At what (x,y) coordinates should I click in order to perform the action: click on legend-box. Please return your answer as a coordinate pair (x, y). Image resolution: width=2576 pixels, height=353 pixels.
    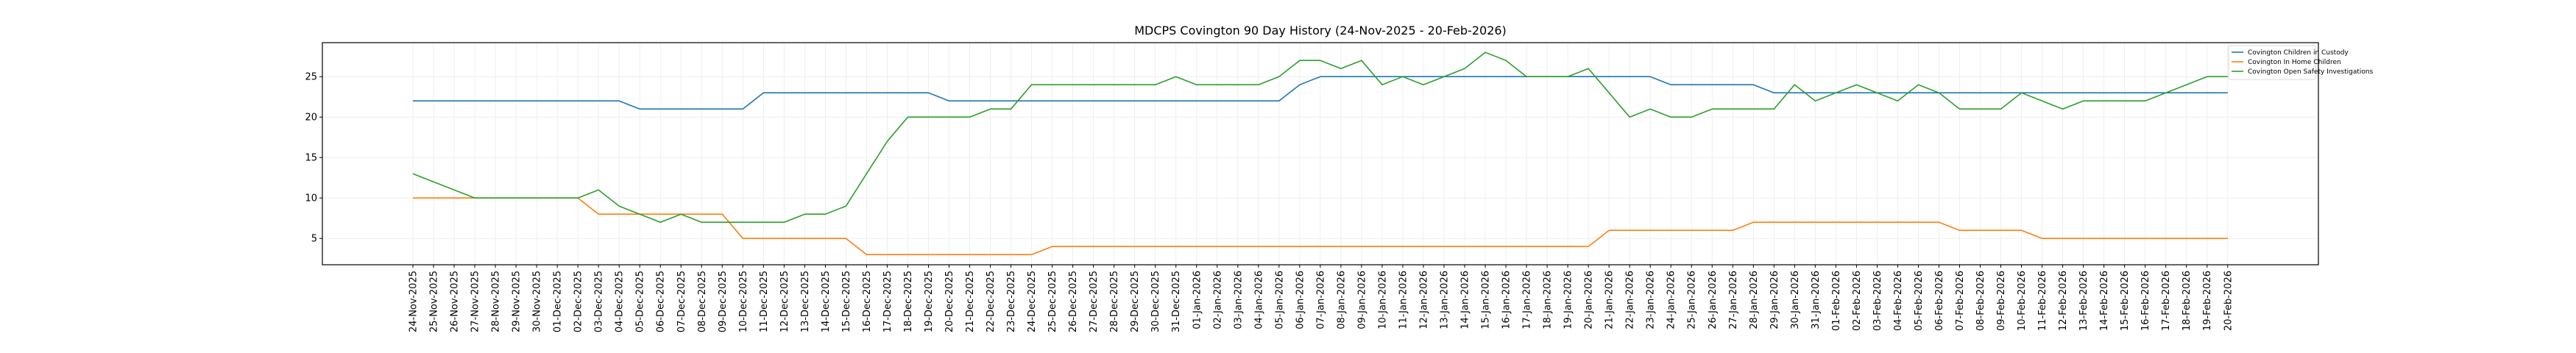
    Looking at the image, I should click on (2272, 63).